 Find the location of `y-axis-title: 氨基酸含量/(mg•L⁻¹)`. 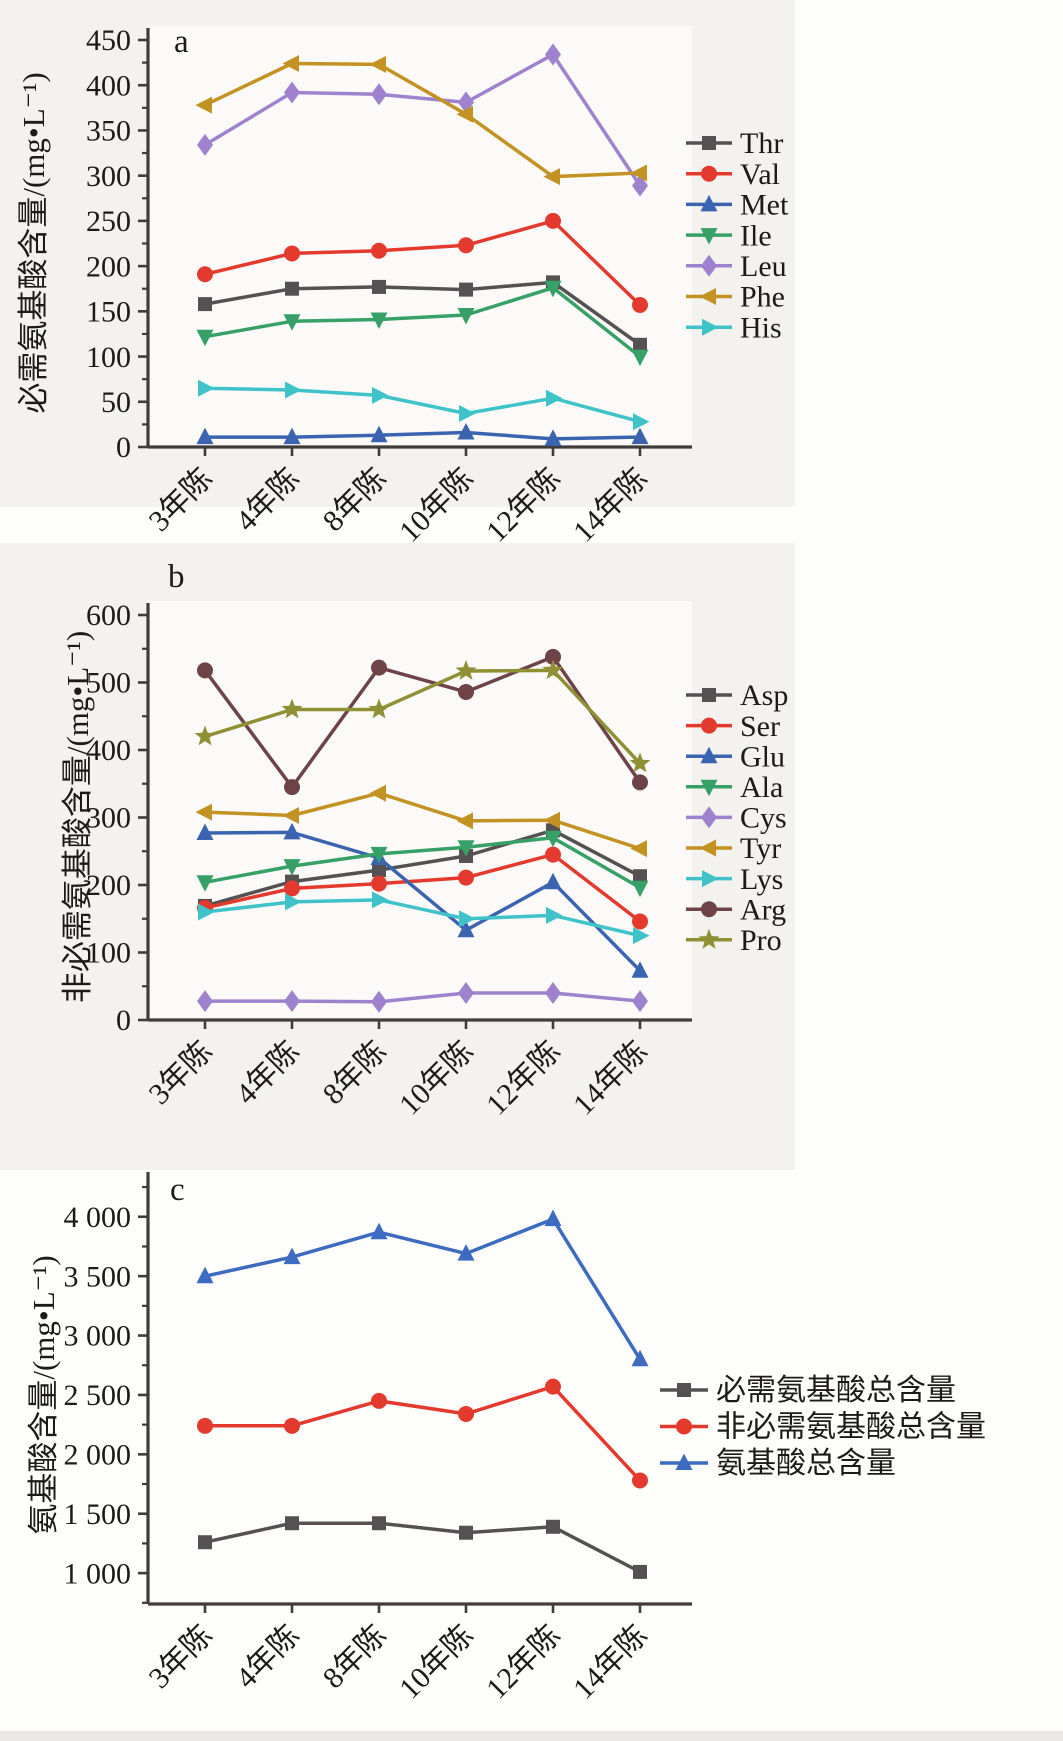

y-axis-title: 氨基酸含量/(mg•L⁻¹) is located at coordinates (43, 1394).